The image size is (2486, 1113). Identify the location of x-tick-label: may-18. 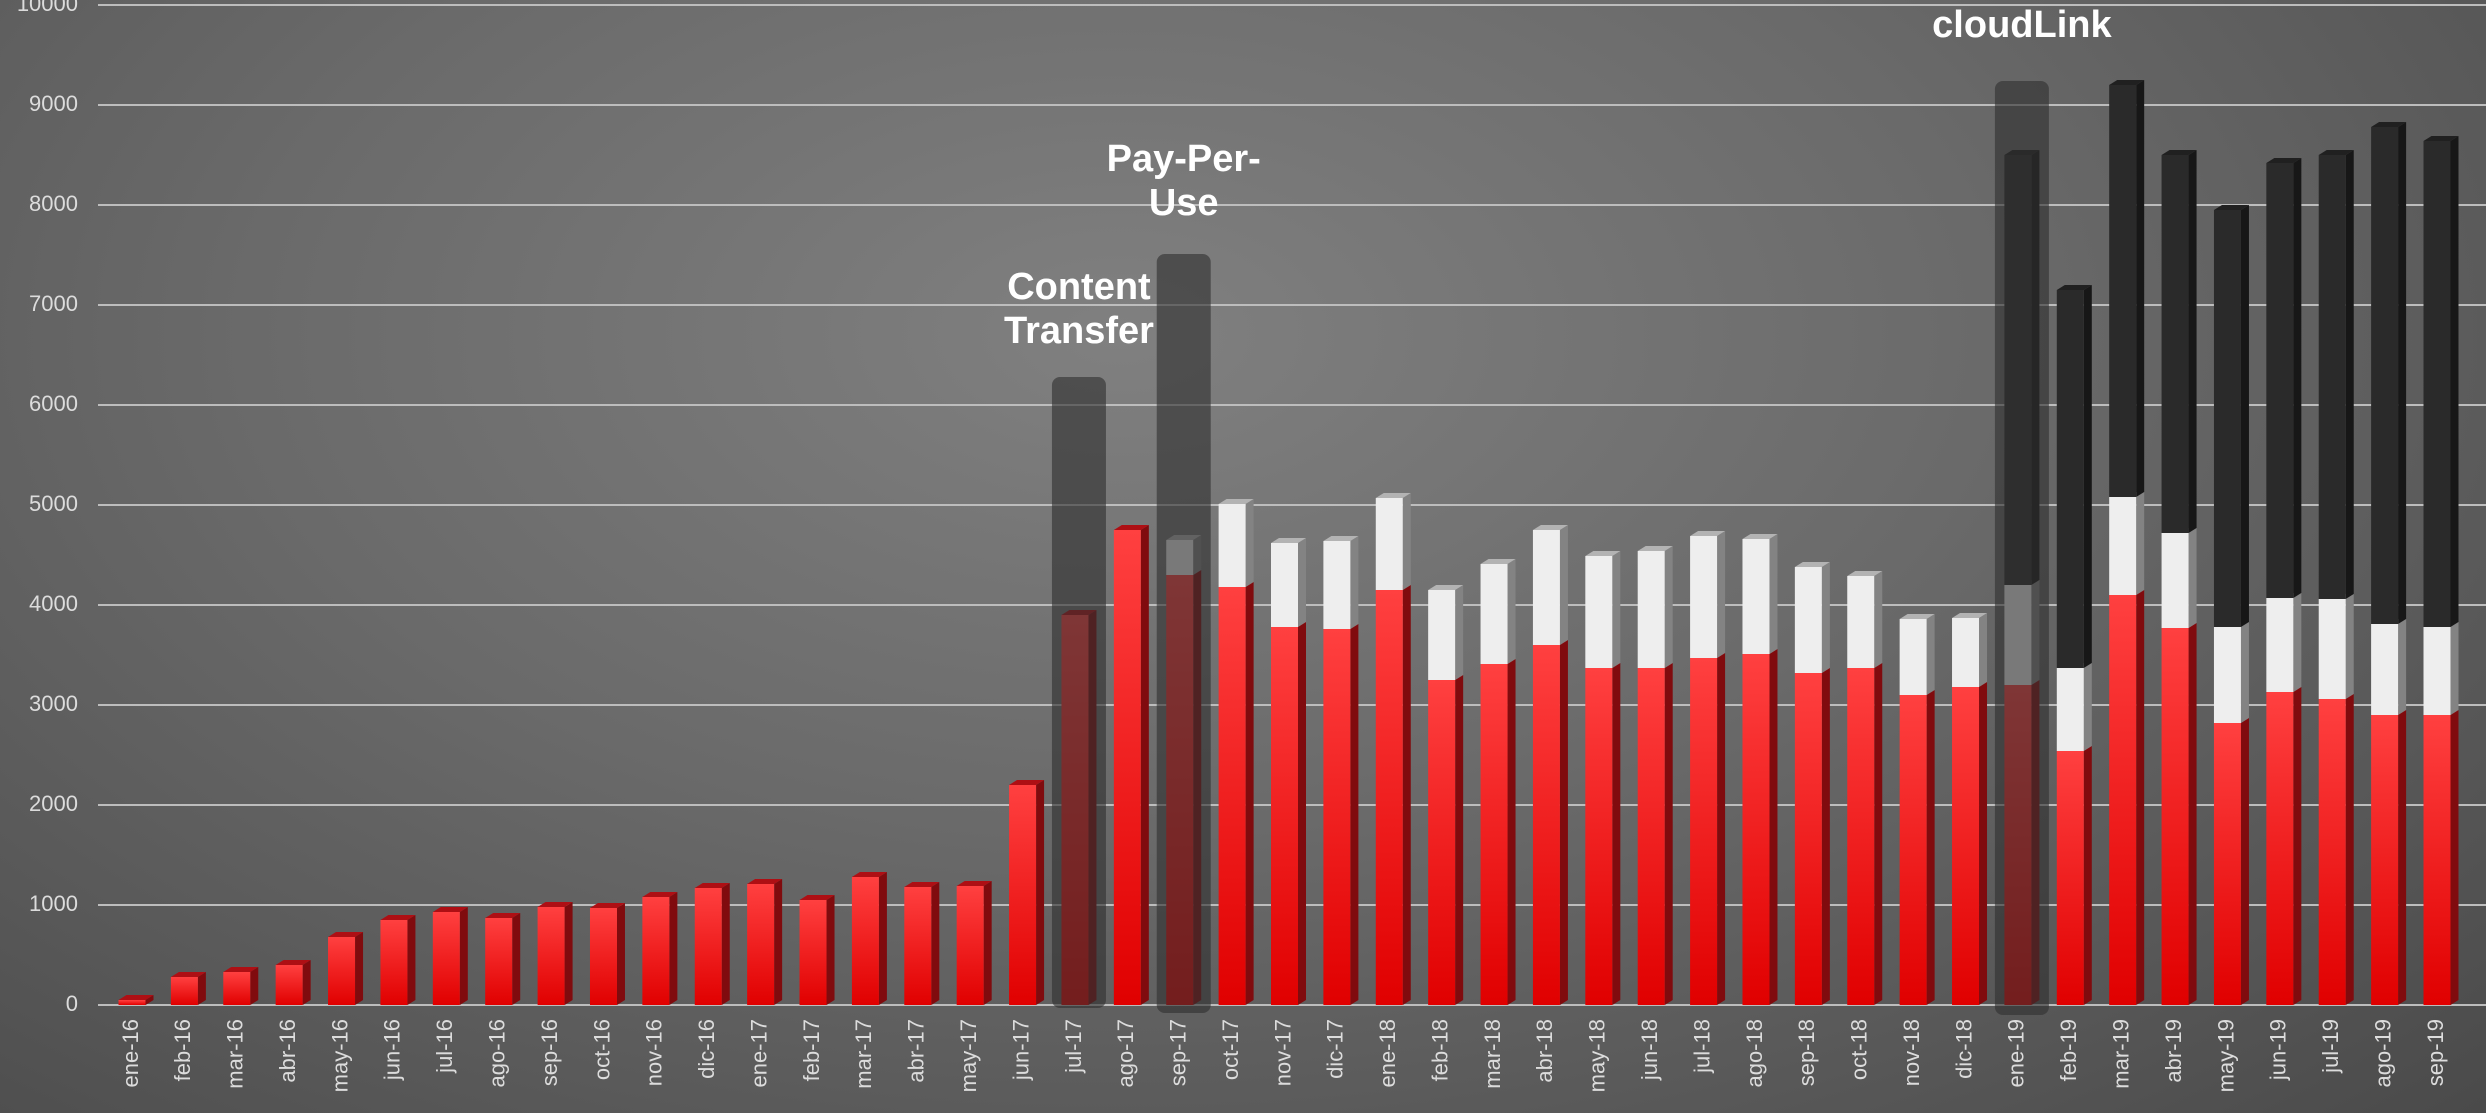
(1597, 1055).